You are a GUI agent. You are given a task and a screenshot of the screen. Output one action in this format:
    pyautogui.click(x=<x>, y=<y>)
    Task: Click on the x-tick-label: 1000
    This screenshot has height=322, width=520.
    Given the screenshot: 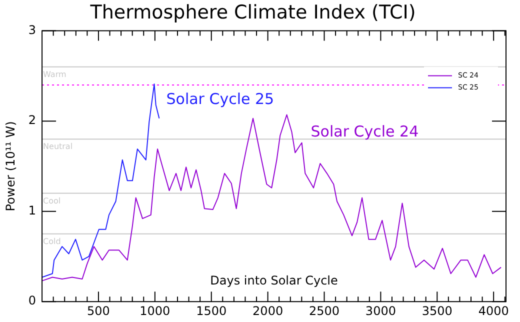 What is the action you would take?
    pyautogui.click(x=155, y=311)
    